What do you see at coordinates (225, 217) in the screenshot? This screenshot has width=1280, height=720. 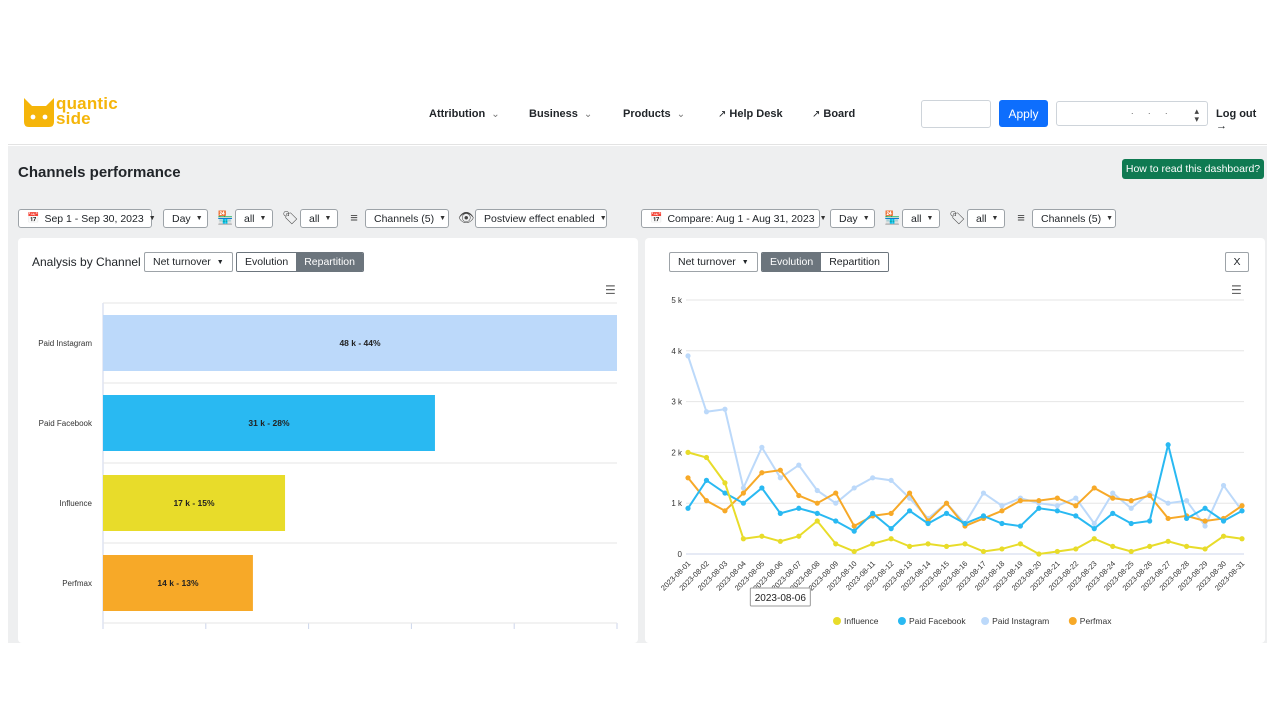 I see `store-icon: 🏪` at bounding box center [225, 217].